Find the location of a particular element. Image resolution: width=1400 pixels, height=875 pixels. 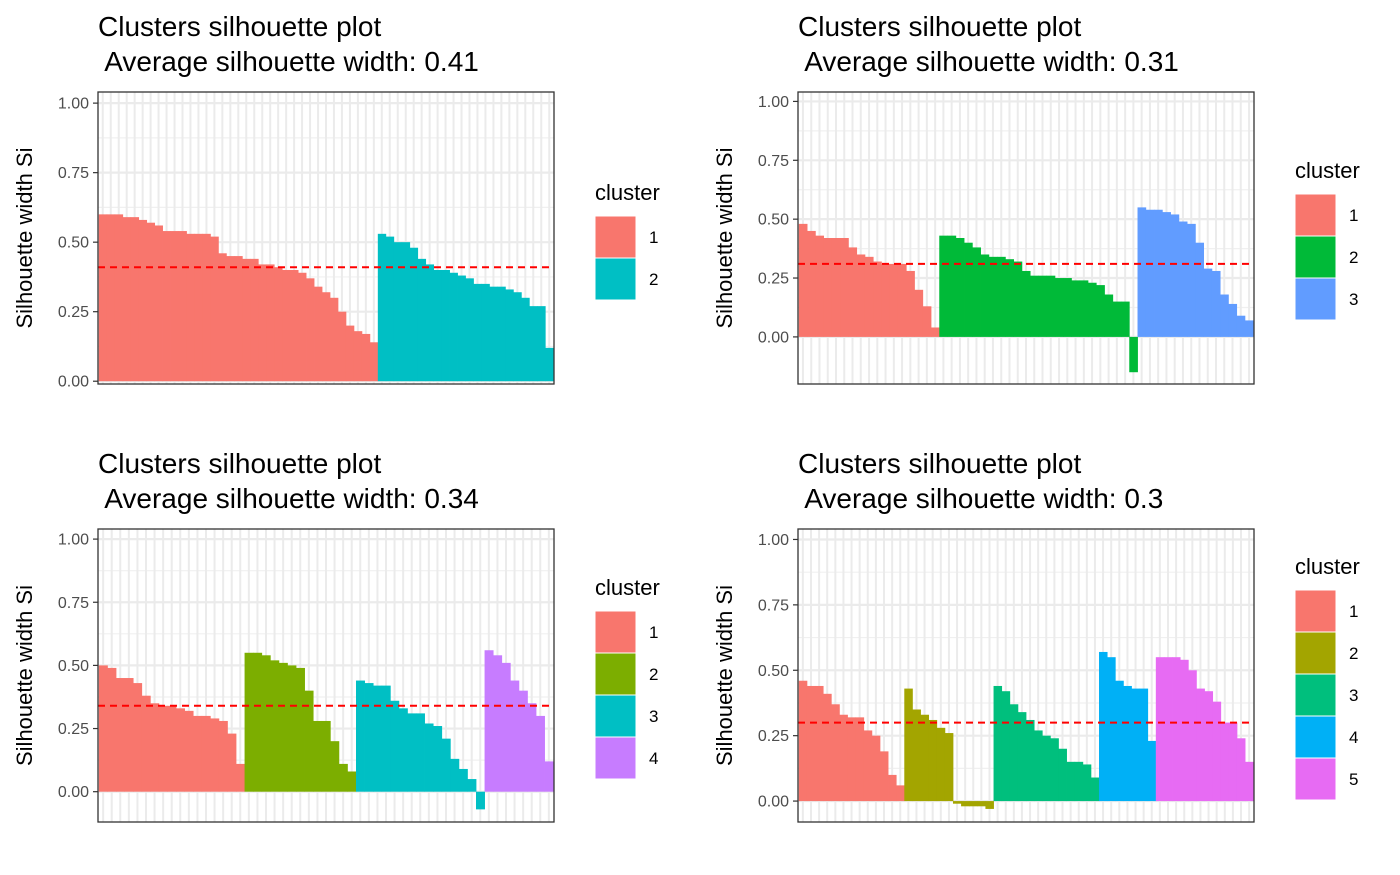

chart-subtitle: Average silhouette width: 0.34 is located at coordinates (288, 498).